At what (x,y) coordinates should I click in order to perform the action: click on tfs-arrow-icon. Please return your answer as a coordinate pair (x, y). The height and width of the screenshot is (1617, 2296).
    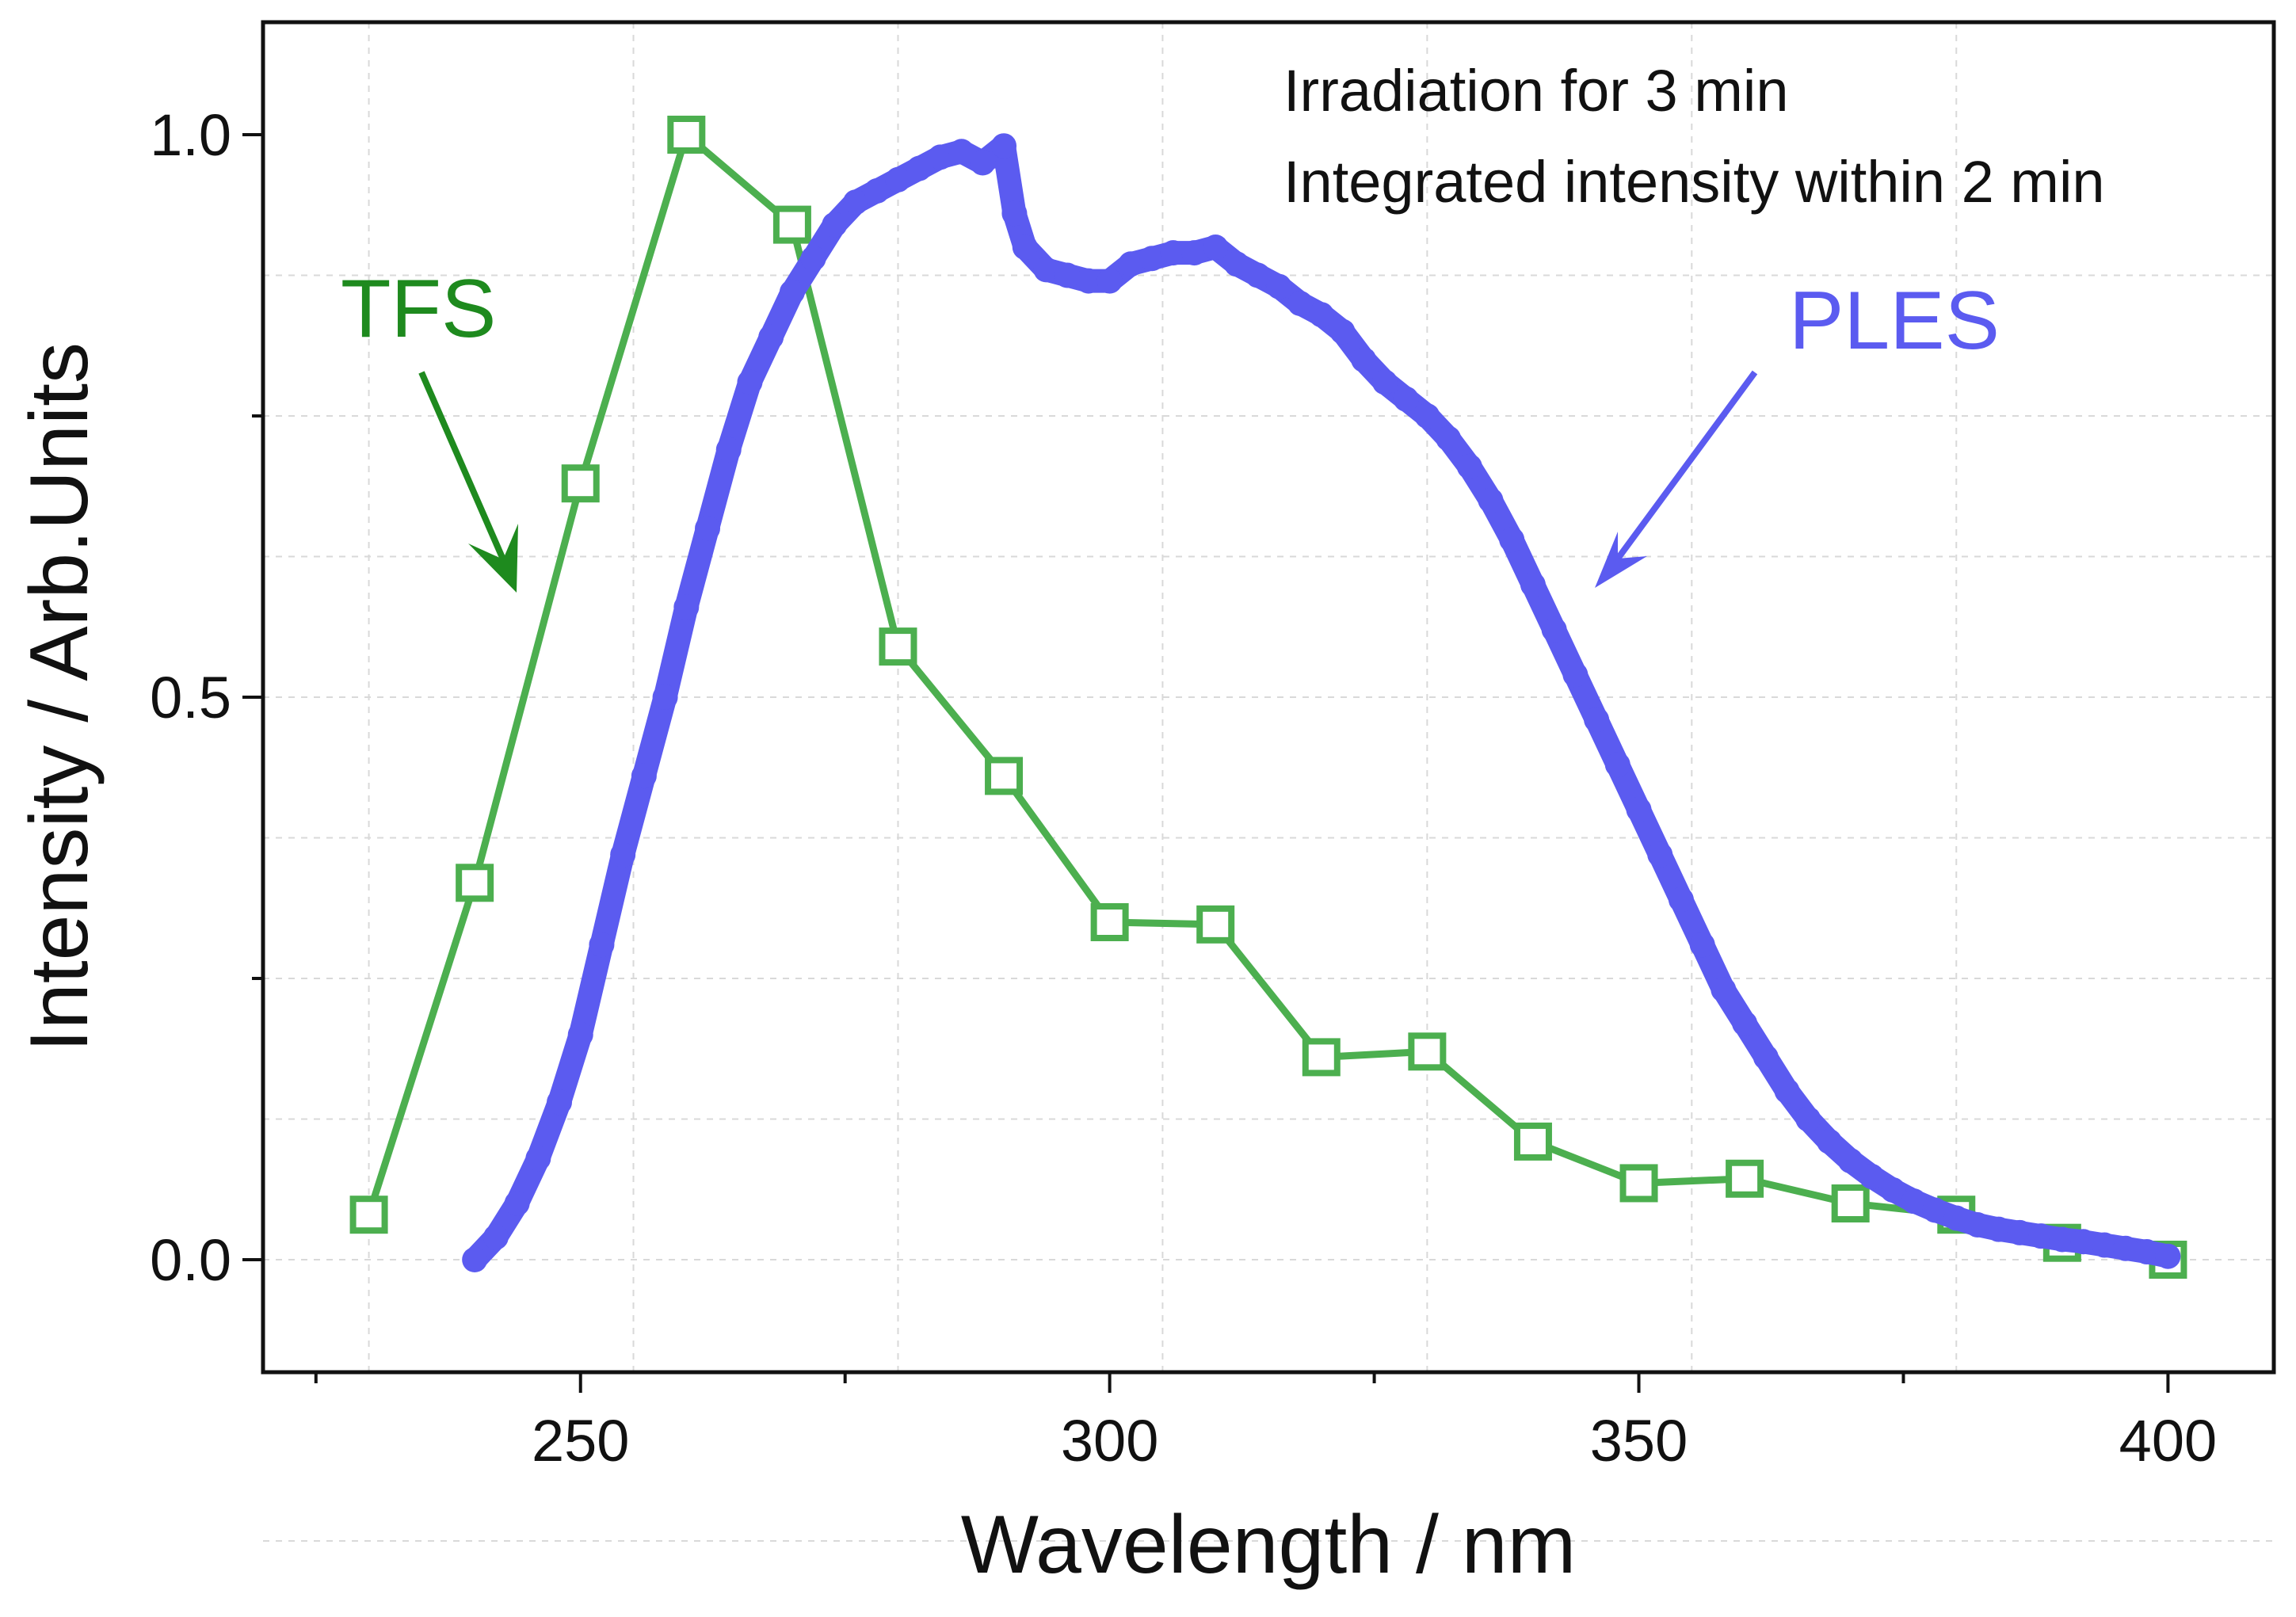
    Looking at the image, I should click on (468, 482).